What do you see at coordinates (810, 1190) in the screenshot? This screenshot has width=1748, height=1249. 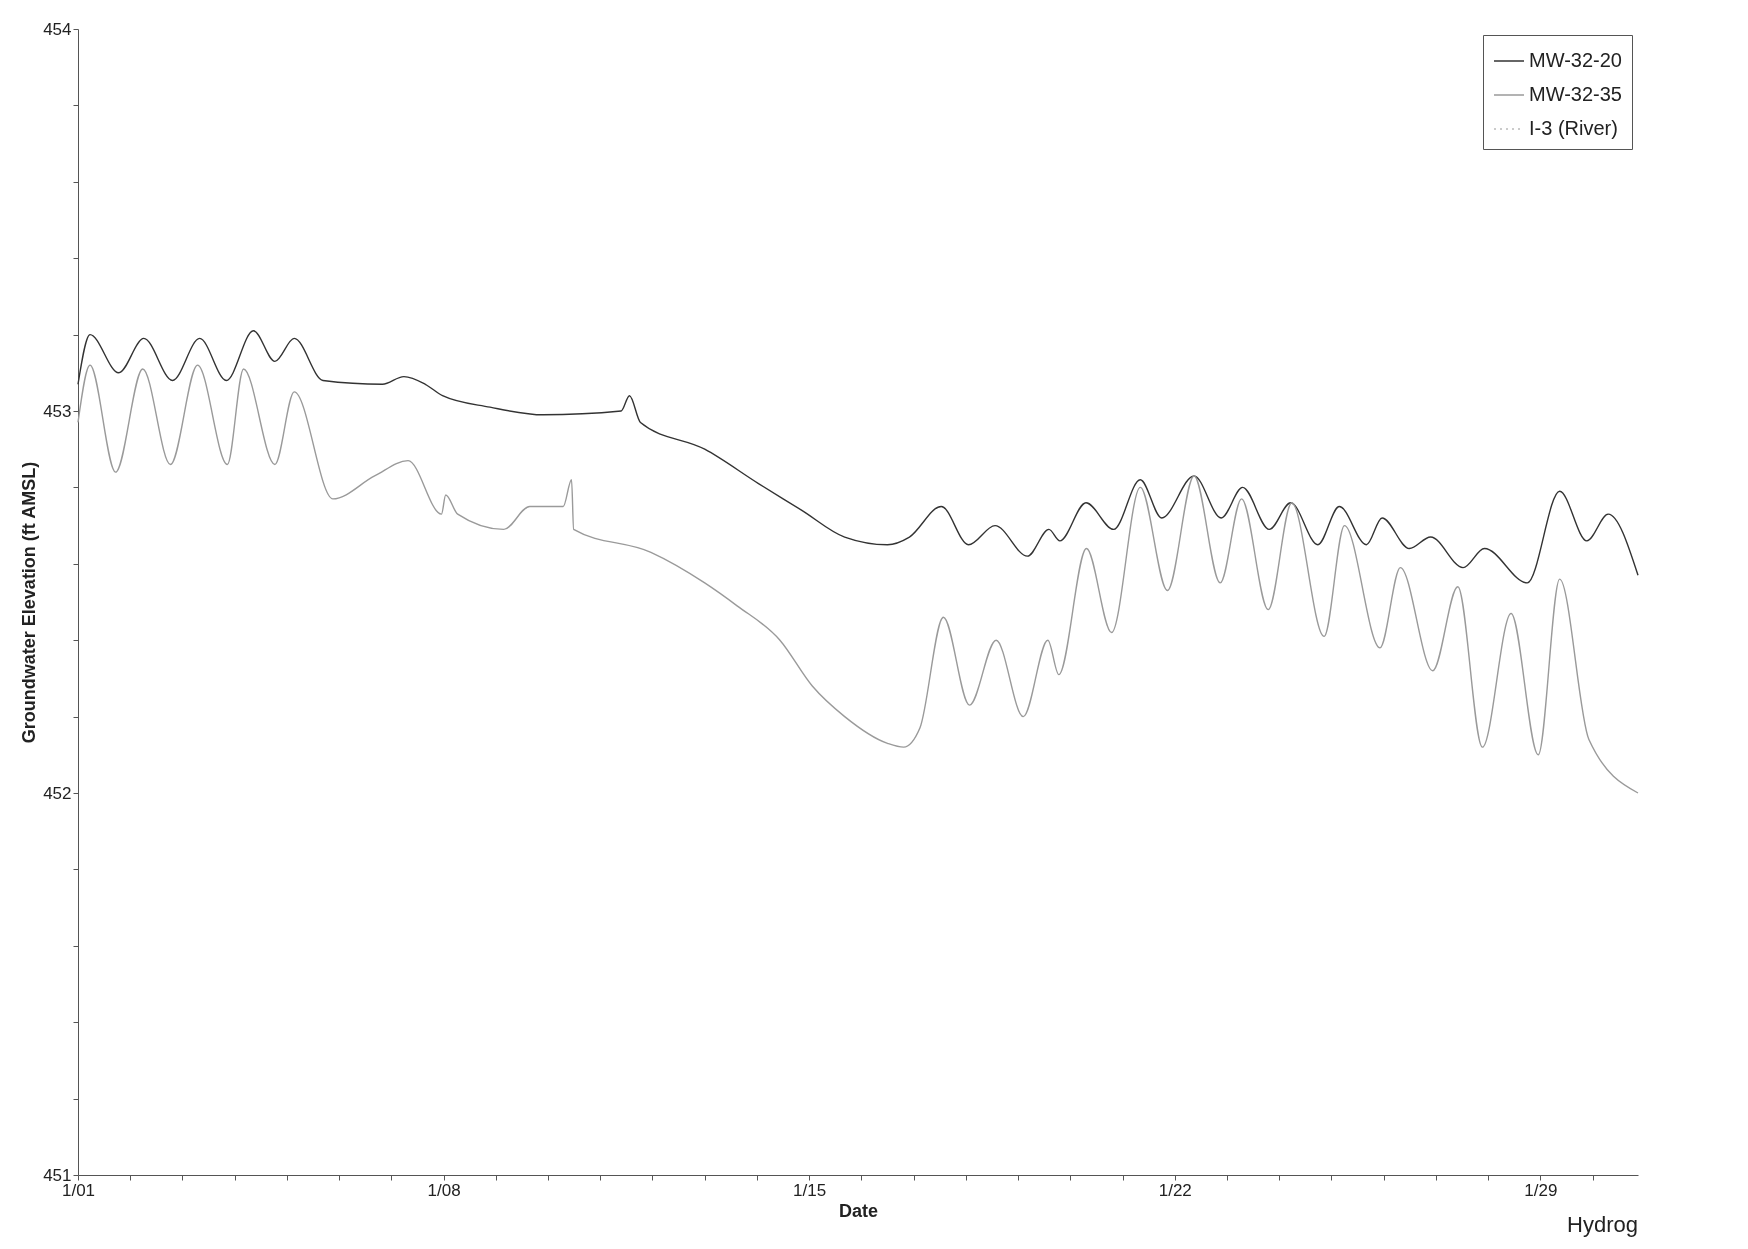 I see `x-tick-label: 1/15` at bounding box center [810, 1190].